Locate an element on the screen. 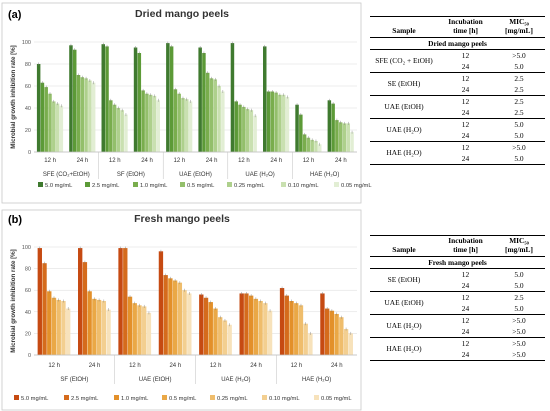 This screenshot has width=550, height=411. col-sample-header: Sample is located at coordinates (404, 249).